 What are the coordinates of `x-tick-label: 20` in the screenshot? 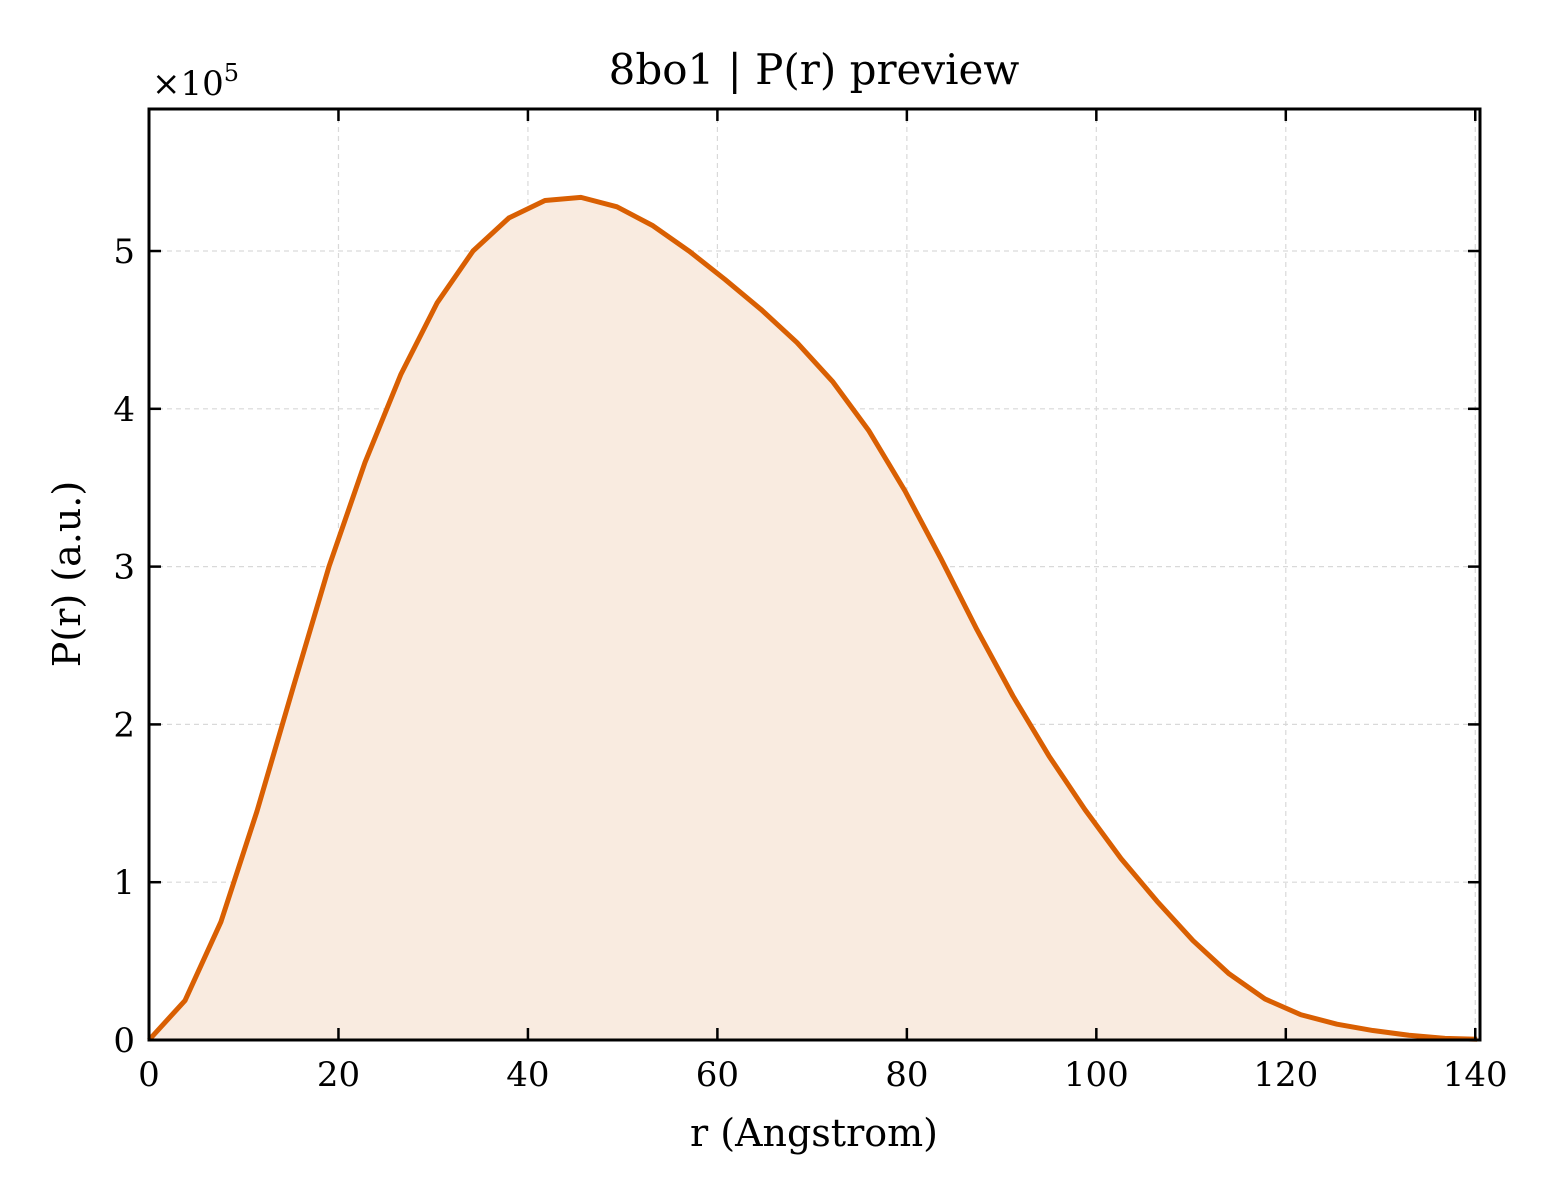 It's located at (338, 1075).